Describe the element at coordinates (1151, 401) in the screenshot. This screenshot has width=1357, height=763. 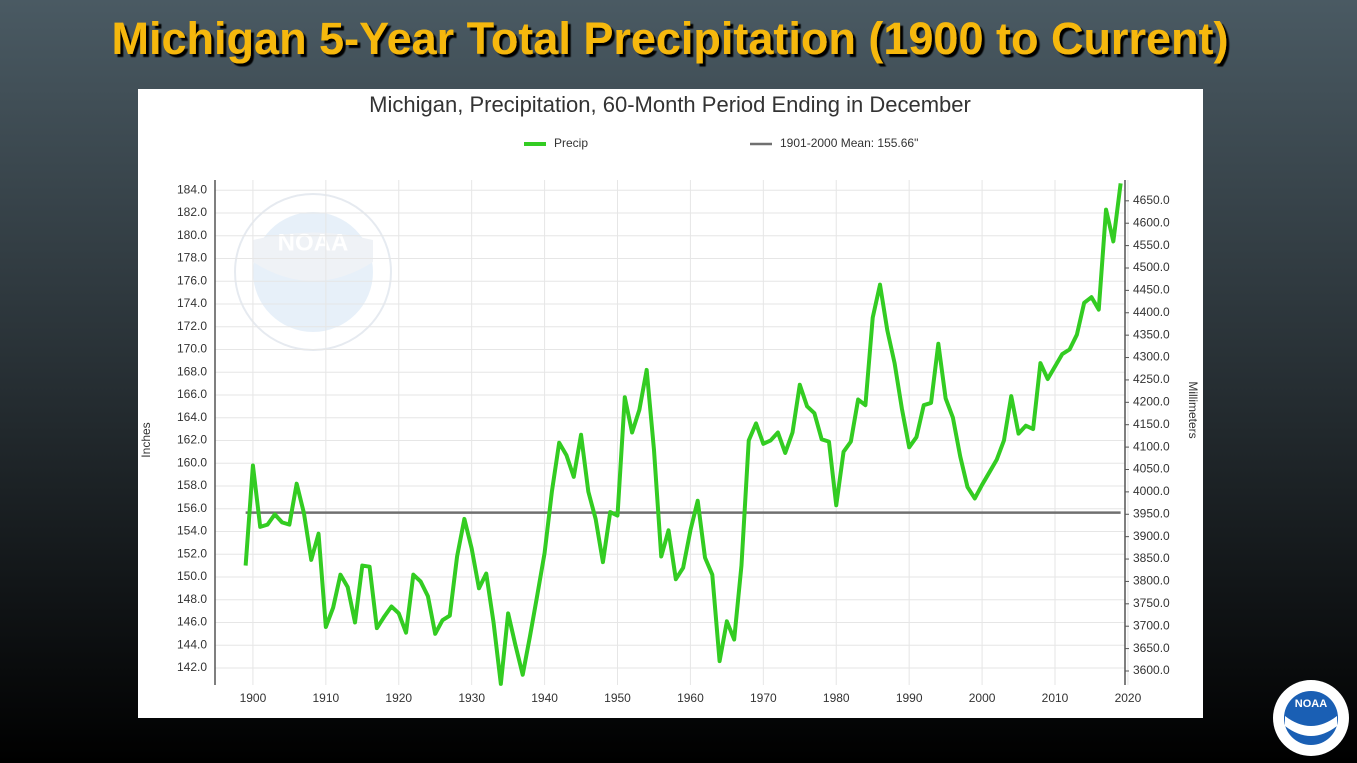
I see `y2-tick-label: 4200.0` at that location.